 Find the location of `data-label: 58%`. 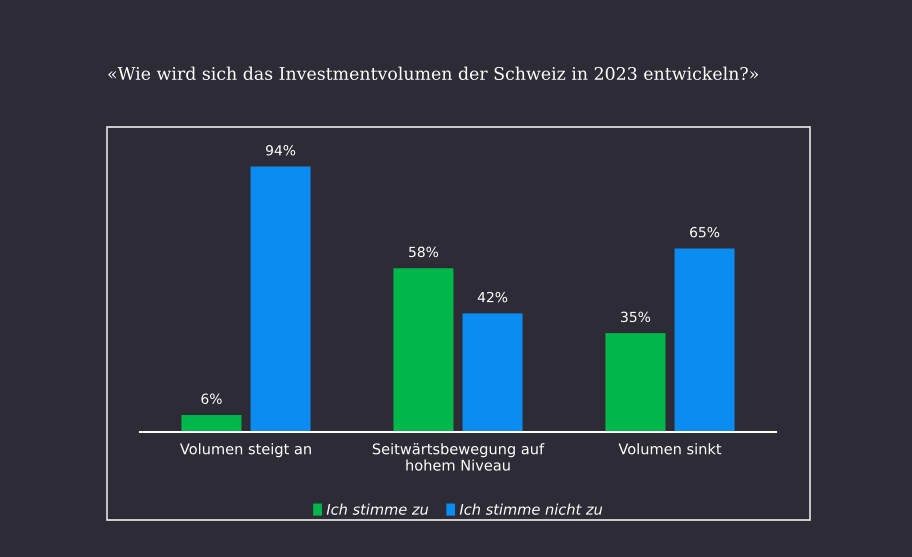

data-label: 58% is located at coordinates (423, 252).